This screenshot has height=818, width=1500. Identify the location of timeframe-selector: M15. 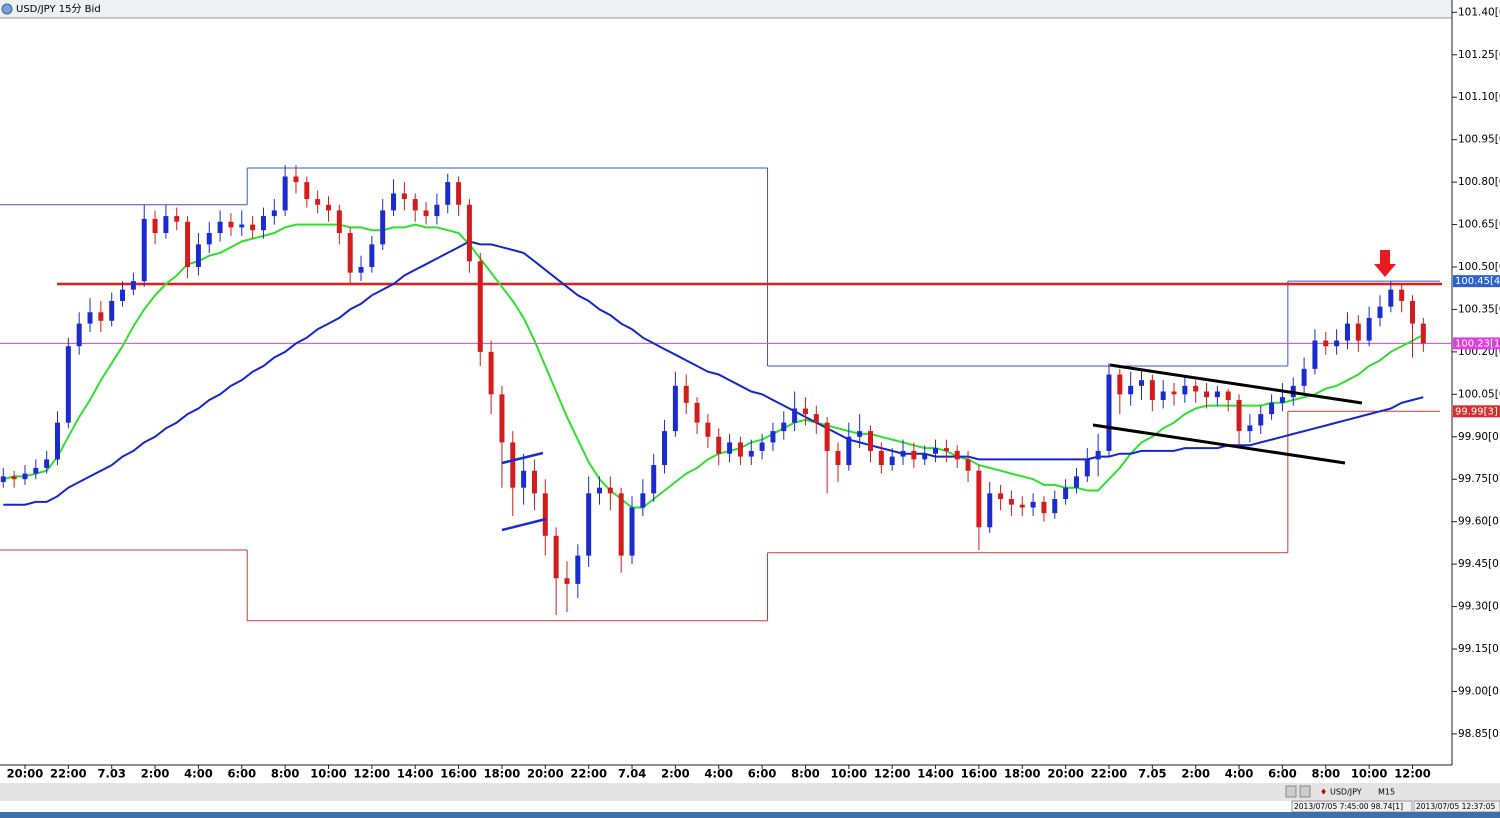
(1386, 792).